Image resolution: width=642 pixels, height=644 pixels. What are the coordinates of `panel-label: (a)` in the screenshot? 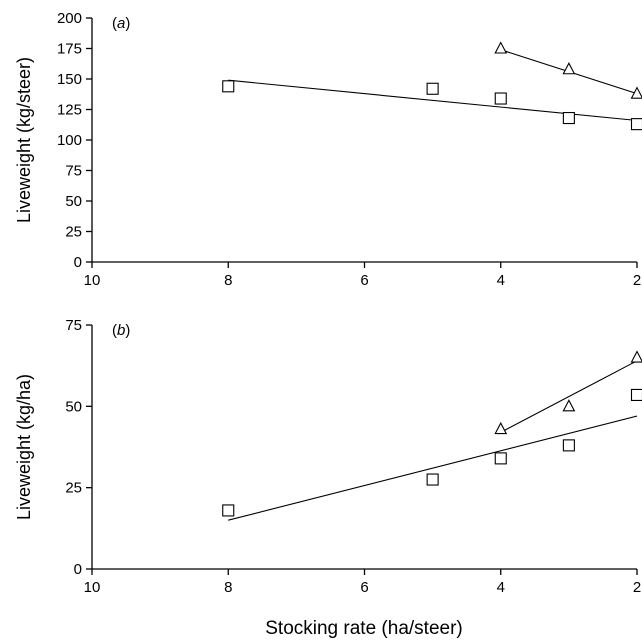 It's located at (121, 23).